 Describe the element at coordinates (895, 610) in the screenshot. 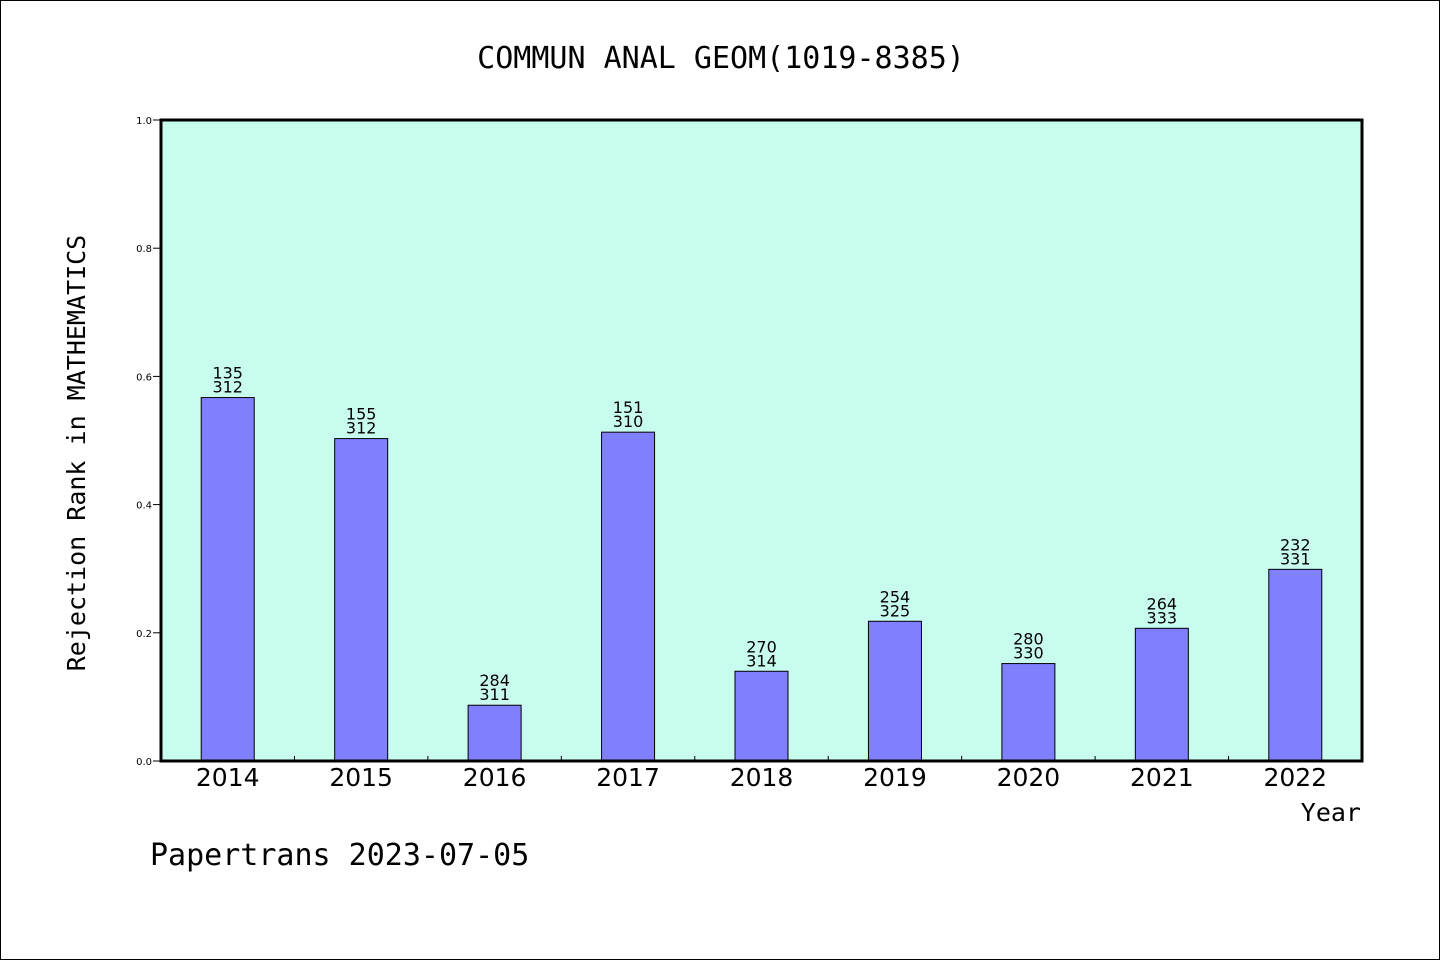

I see `bar-label-bottom-2019: 325` at that location.